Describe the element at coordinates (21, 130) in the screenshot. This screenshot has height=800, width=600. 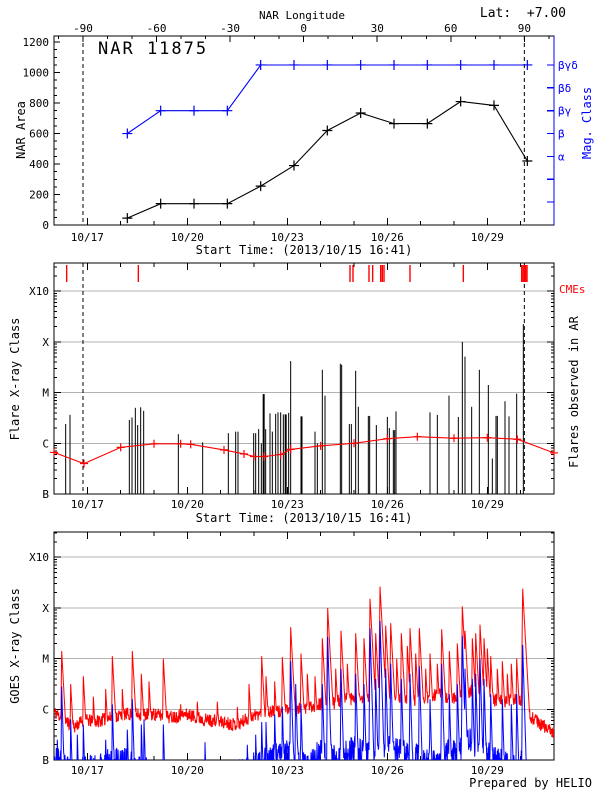
I see `top-y-axis-label: NAR Area` at that location.